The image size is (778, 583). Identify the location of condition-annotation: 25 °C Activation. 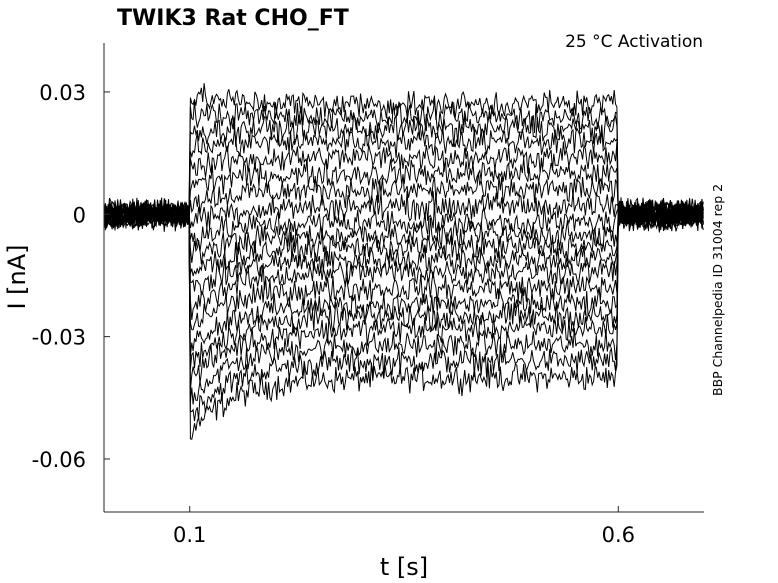
(634, 42).